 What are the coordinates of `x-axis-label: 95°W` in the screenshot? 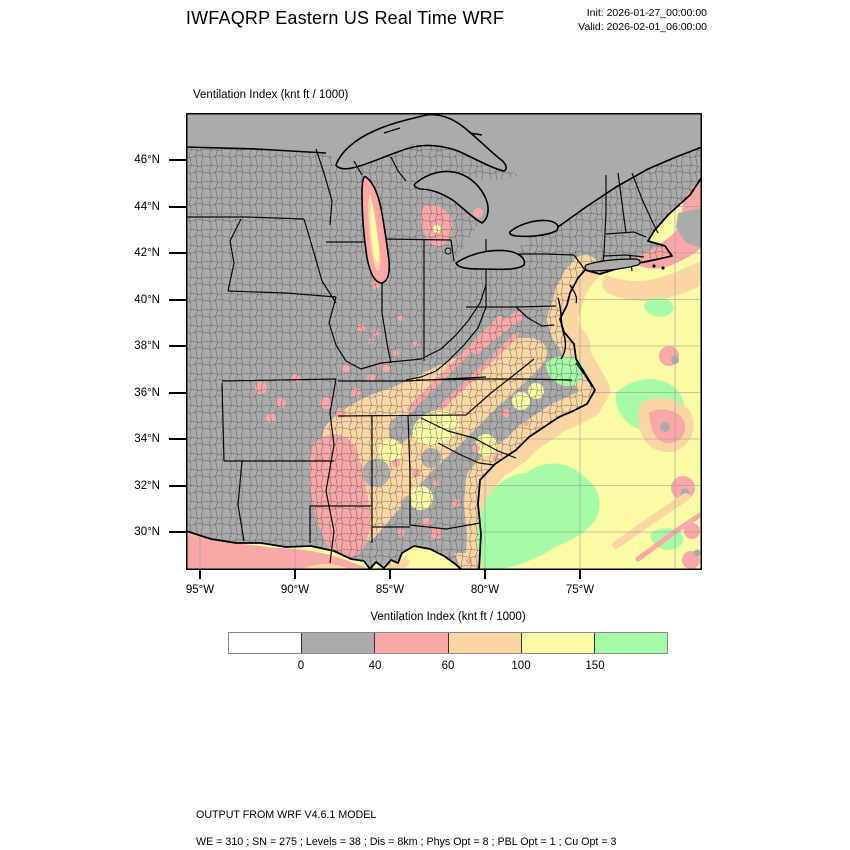 It's located at (200, 590).